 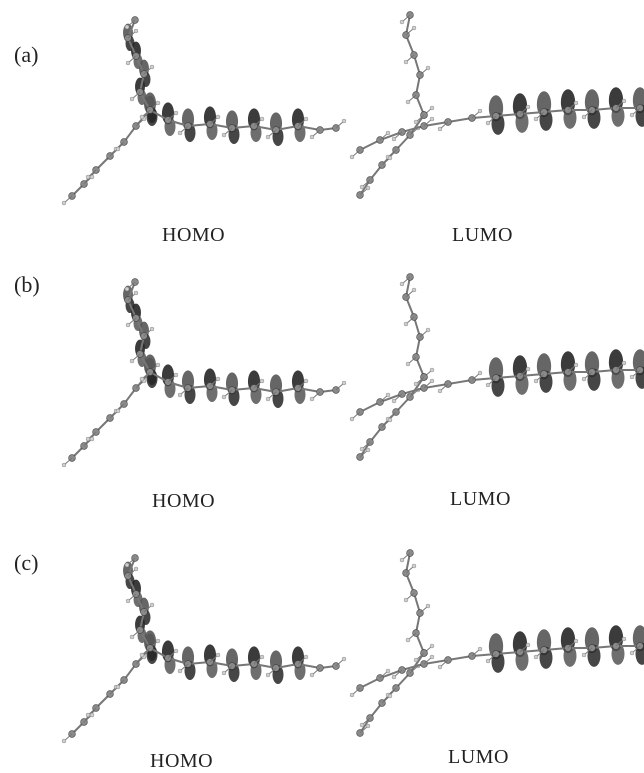 I want to click on panel-label: (a), so click(x=26, y=55).